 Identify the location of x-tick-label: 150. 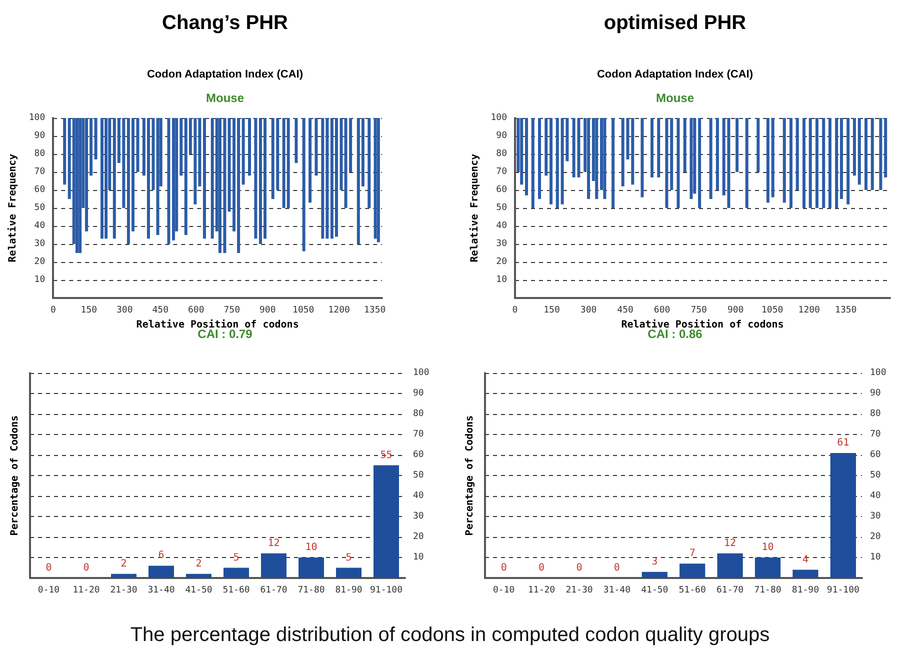
(552, 311).